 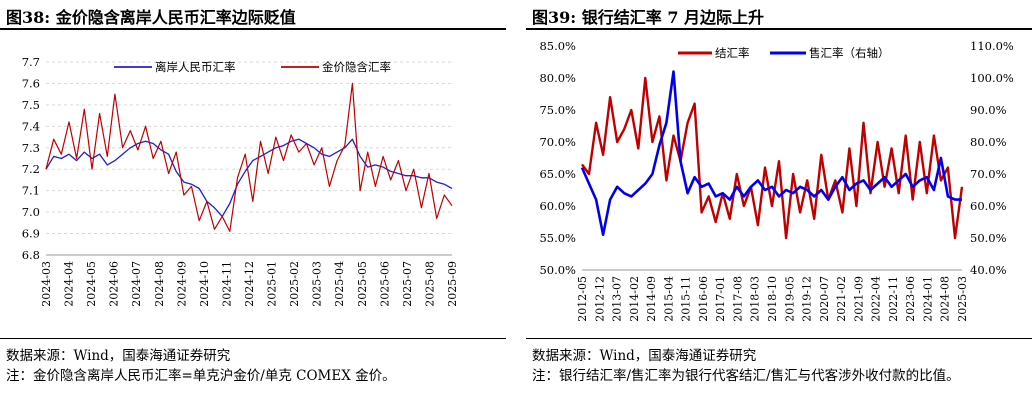 What do you see at coordinates (686, 299) in the screenshot?
I see `x-tick-label: 2015-11` at bounding box center [686, 299].